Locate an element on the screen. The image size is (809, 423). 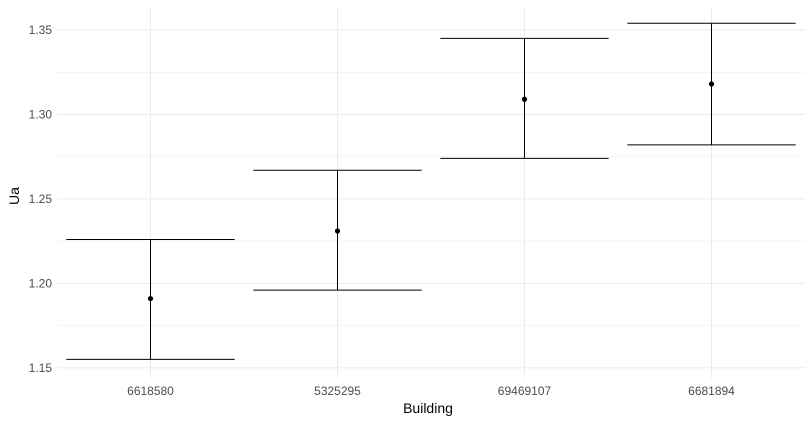
x-tick-label: 6618580 is located at coordinates (150, 391).